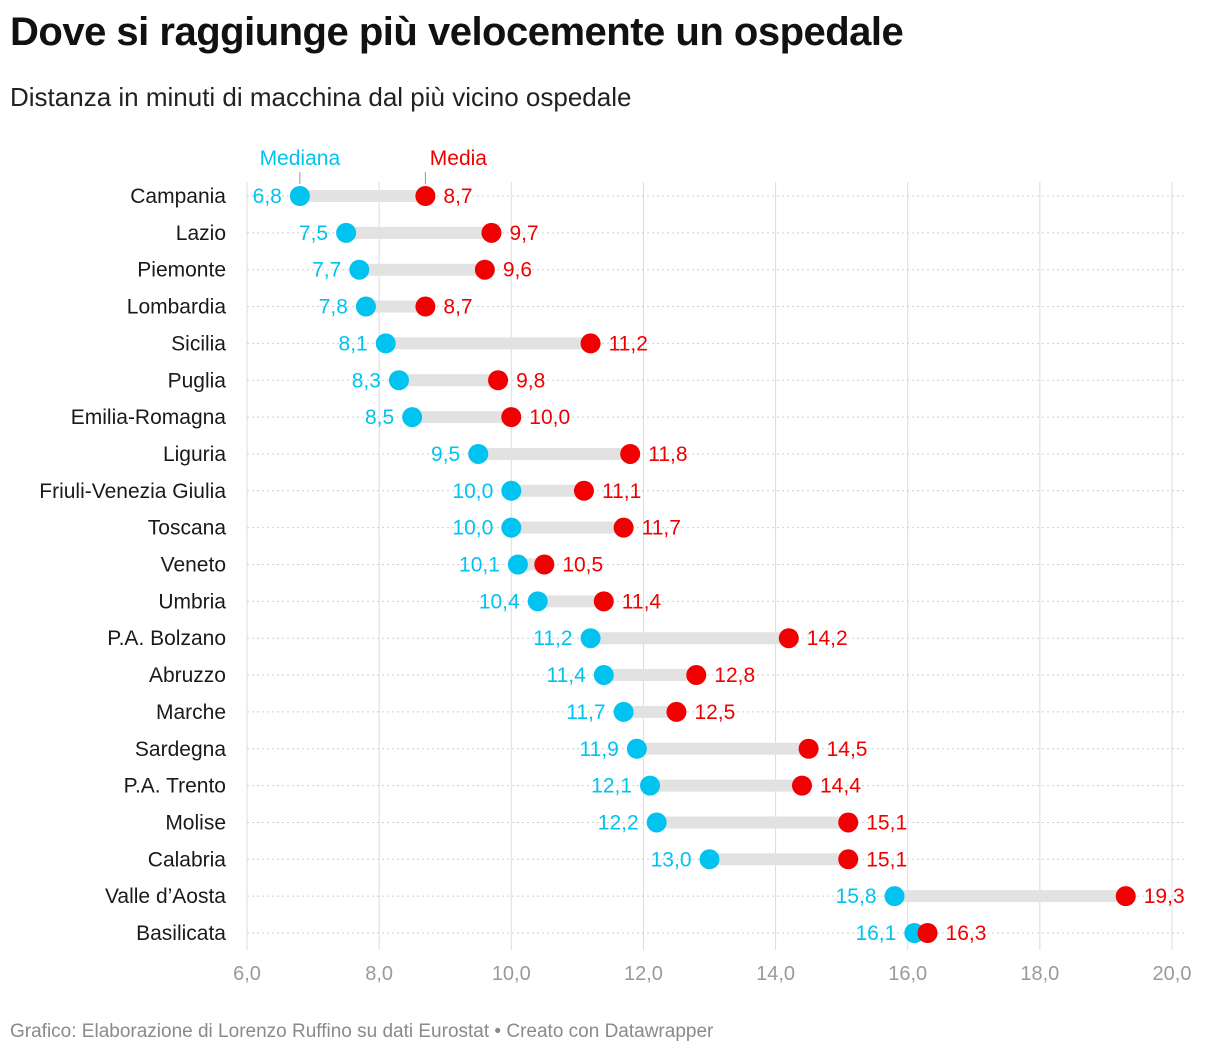  I want to click on mediana-value-label: 6,8, so click(267, 196).